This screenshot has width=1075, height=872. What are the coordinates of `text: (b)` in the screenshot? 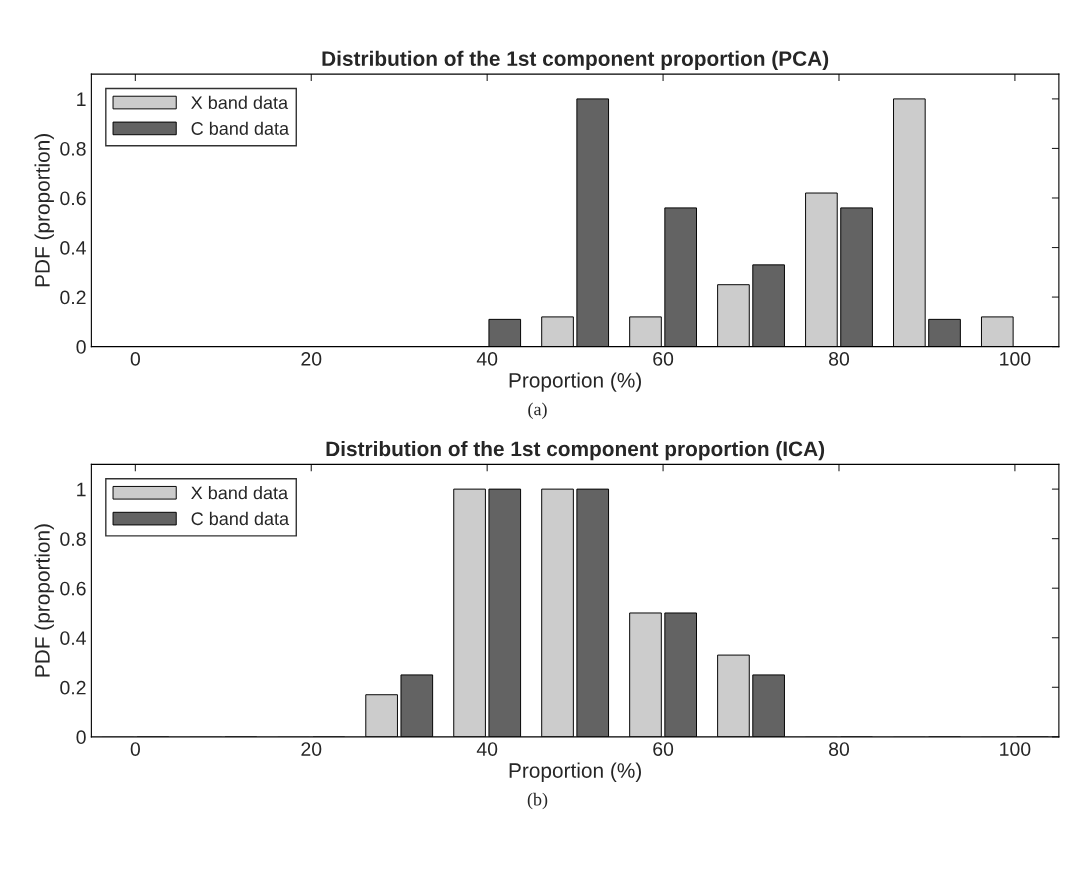 It's located at (537, 801).